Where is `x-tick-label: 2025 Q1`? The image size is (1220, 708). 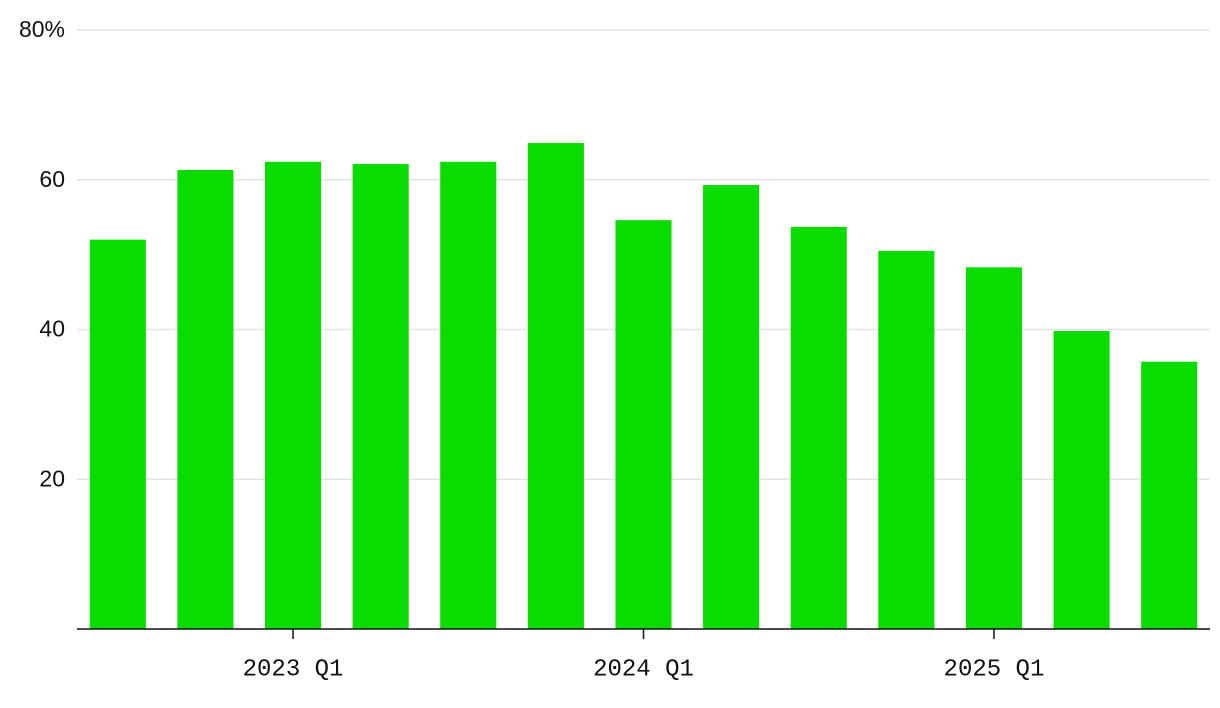
x-tick-label: 2025 Q1 is located at coordinates (994, 669).